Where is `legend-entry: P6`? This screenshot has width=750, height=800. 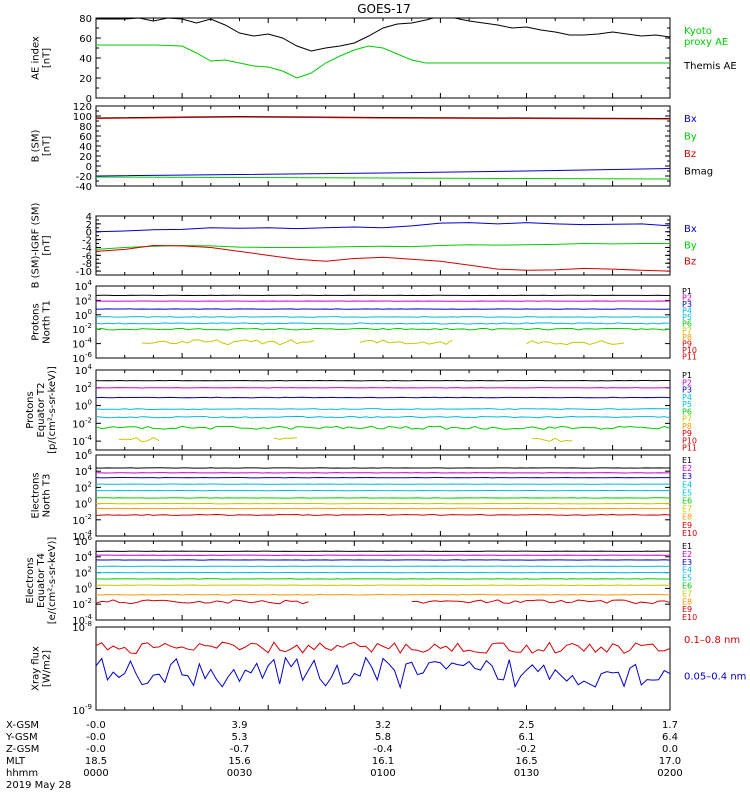
legend-entry: P6 is located at coordinates (687, 324).